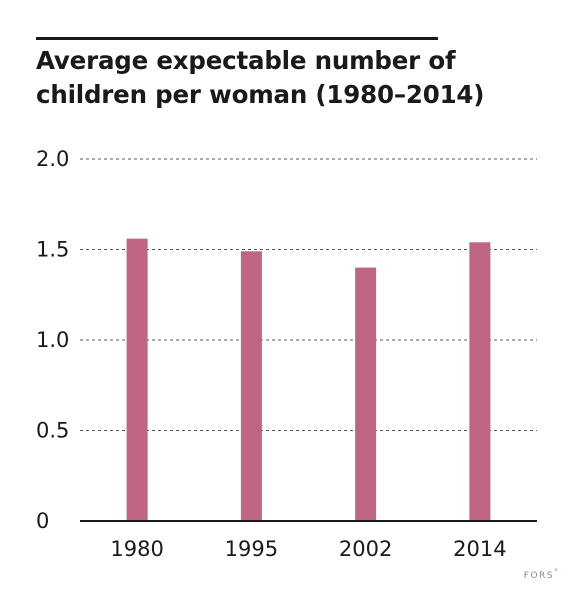 Image resolution: width=575 pixels, height=593 pixels. Describe the element at coordinates (365, 549) in the screenshot. I see `x-tick-label-2002: 2002` at that location.